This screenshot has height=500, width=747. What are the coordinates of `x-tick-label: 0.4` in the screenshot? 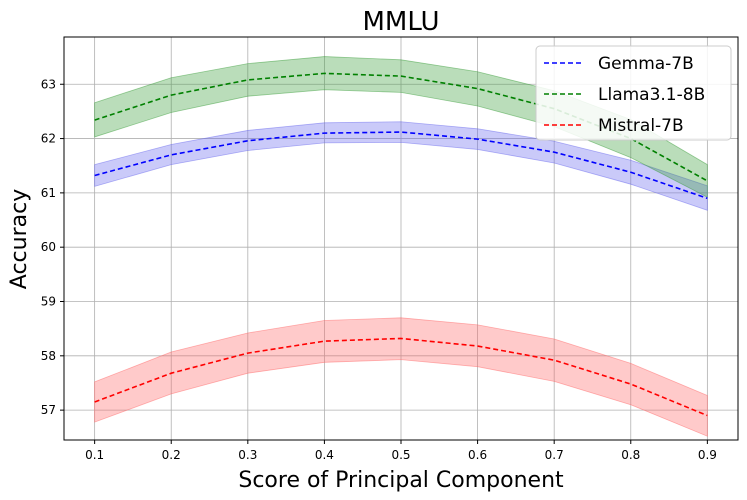 It's located at (324, 455).